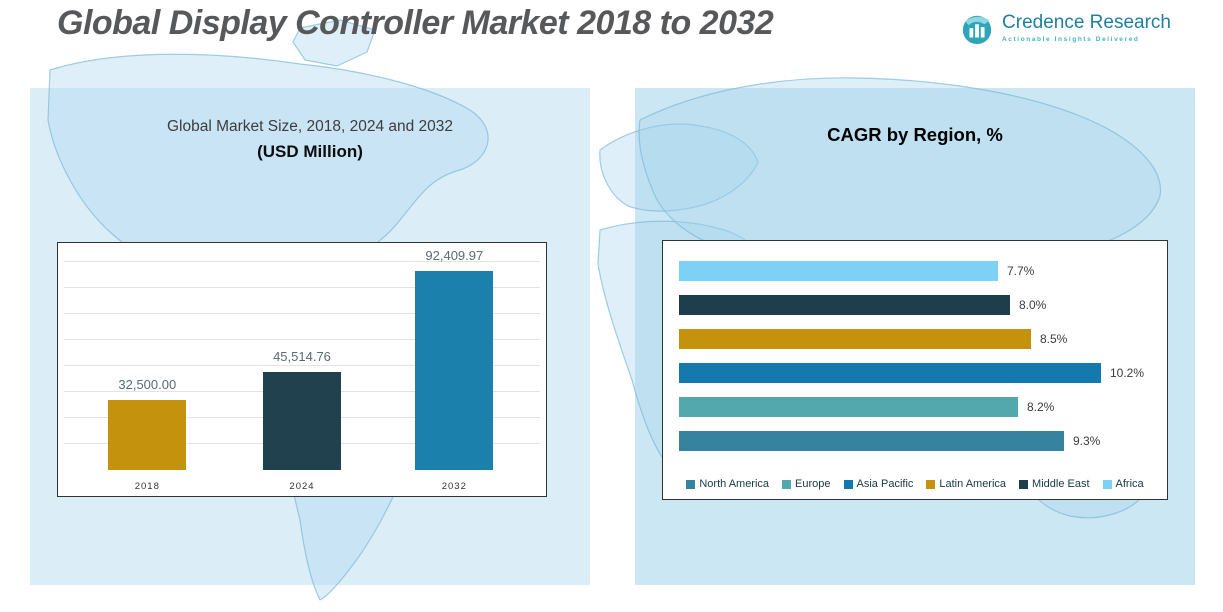 The height and width of the screenshot is (612, 1223). I want to click on cagr-bar-asia-pacific, so click(890, 373).